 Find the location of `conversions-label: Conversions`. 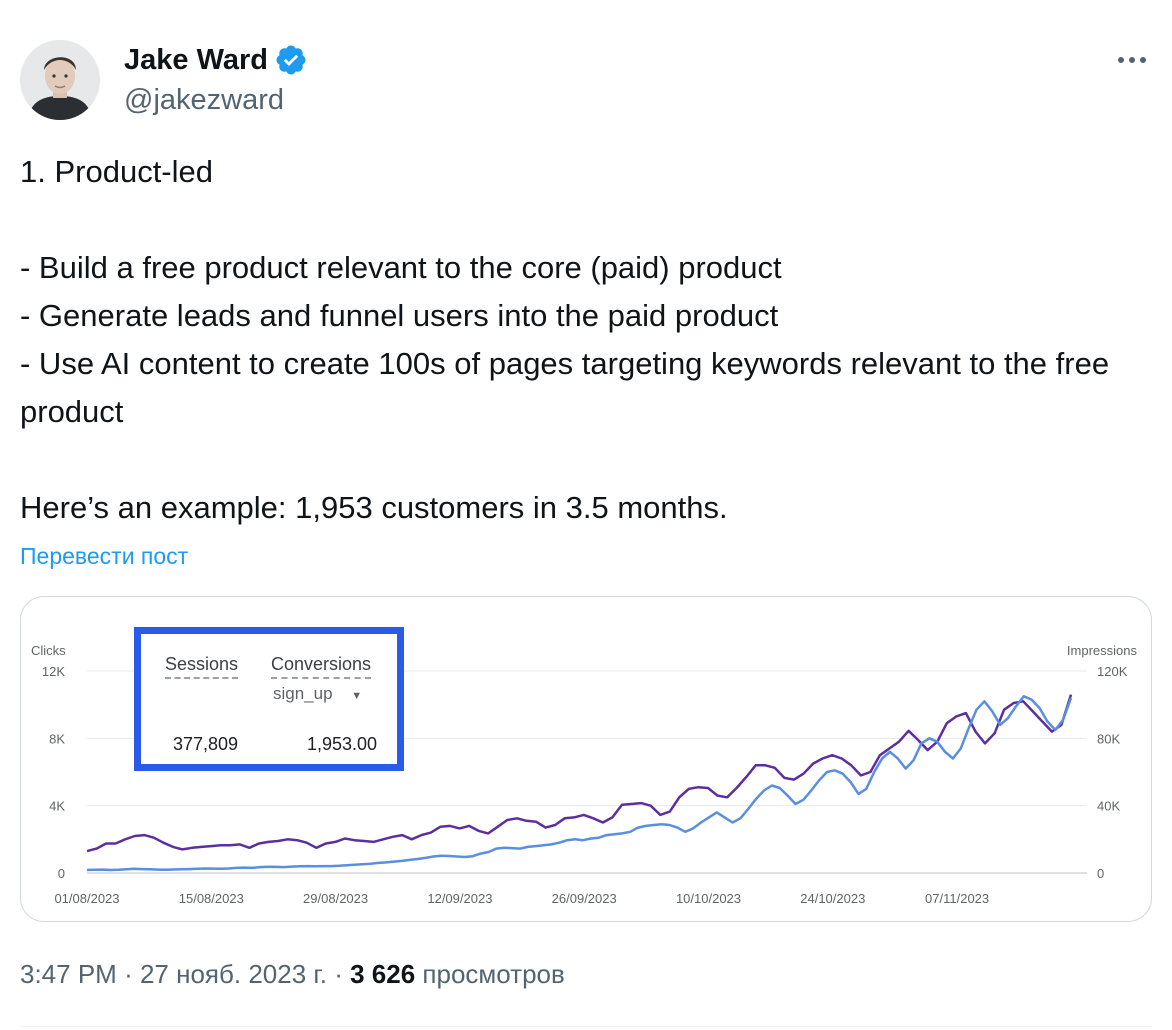

conversions-label: Conversions is located at coordinates (321, 666).